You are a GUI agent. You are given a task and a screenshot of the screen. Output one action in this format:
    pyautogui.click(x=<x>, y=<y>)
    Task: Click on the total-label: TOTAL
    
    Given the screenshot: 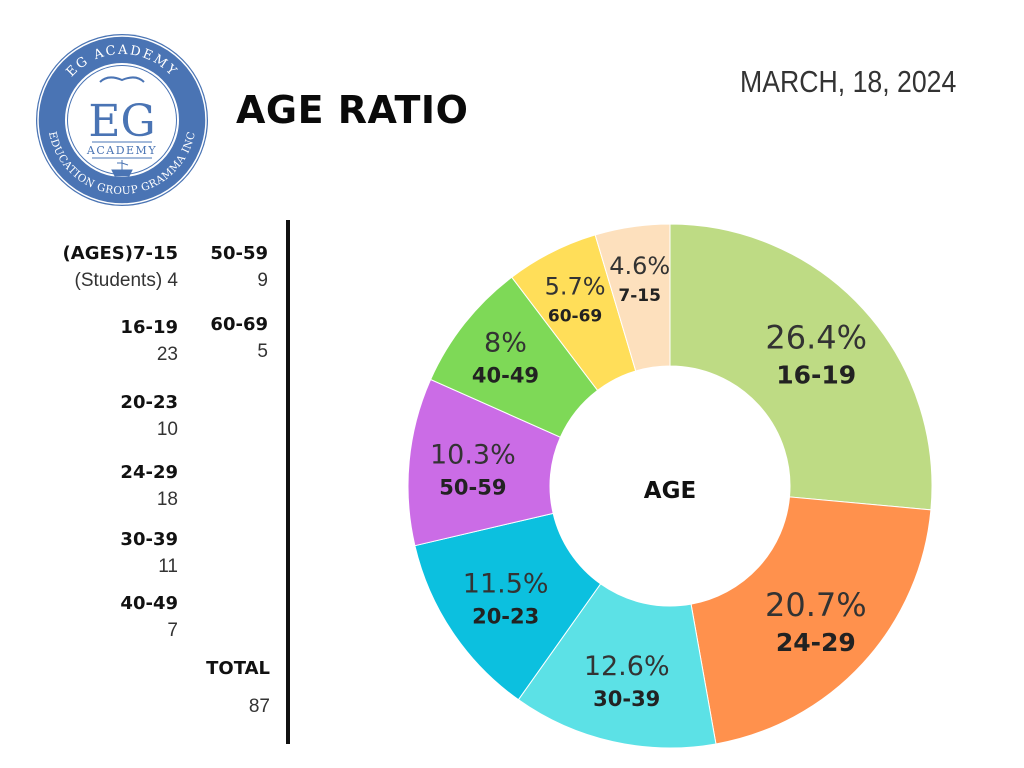 What is the action you would take?
    pyautogui.click(x=238, y=668)
    